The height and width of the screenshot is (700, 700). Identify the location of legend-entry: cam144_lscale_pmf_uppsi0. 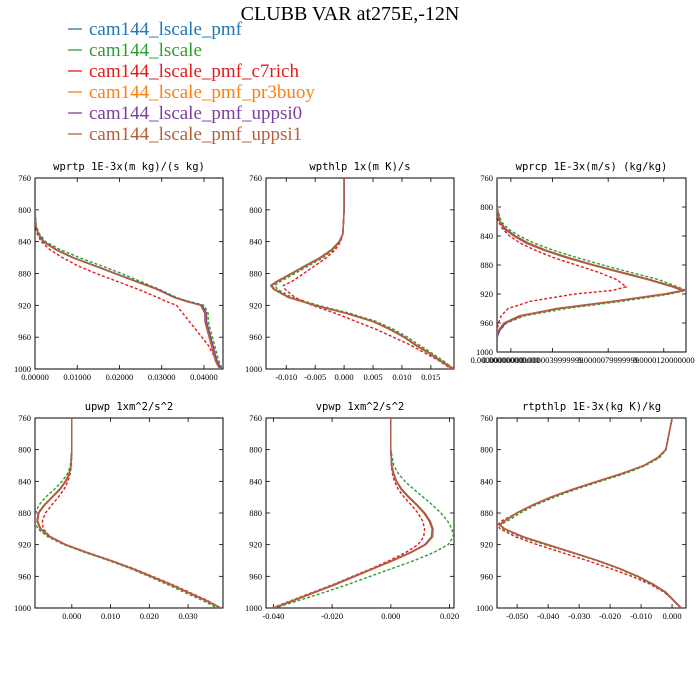
(195, 113).